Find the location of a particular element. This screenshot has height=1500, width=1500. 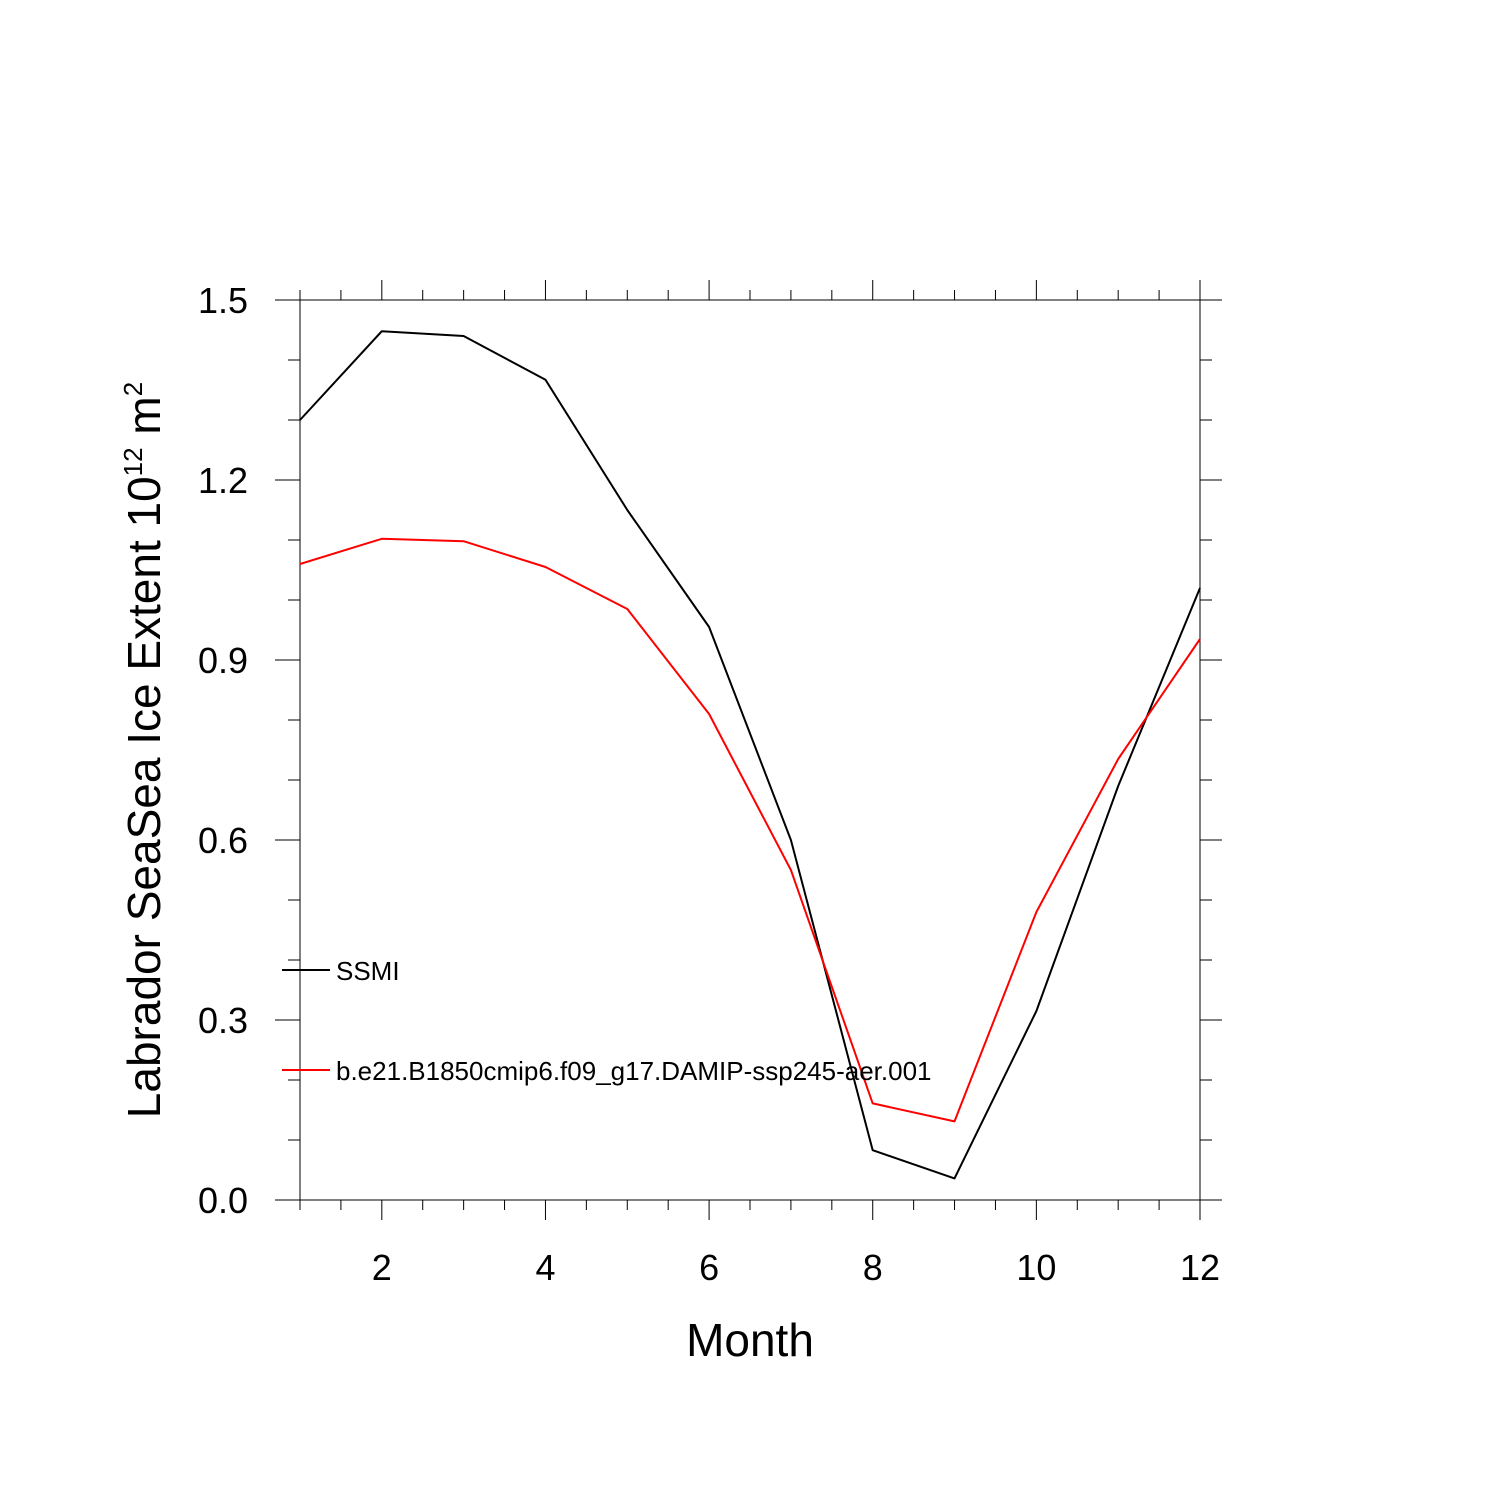

x-tick-label: 10 is located at coordinates (1036, 1267).